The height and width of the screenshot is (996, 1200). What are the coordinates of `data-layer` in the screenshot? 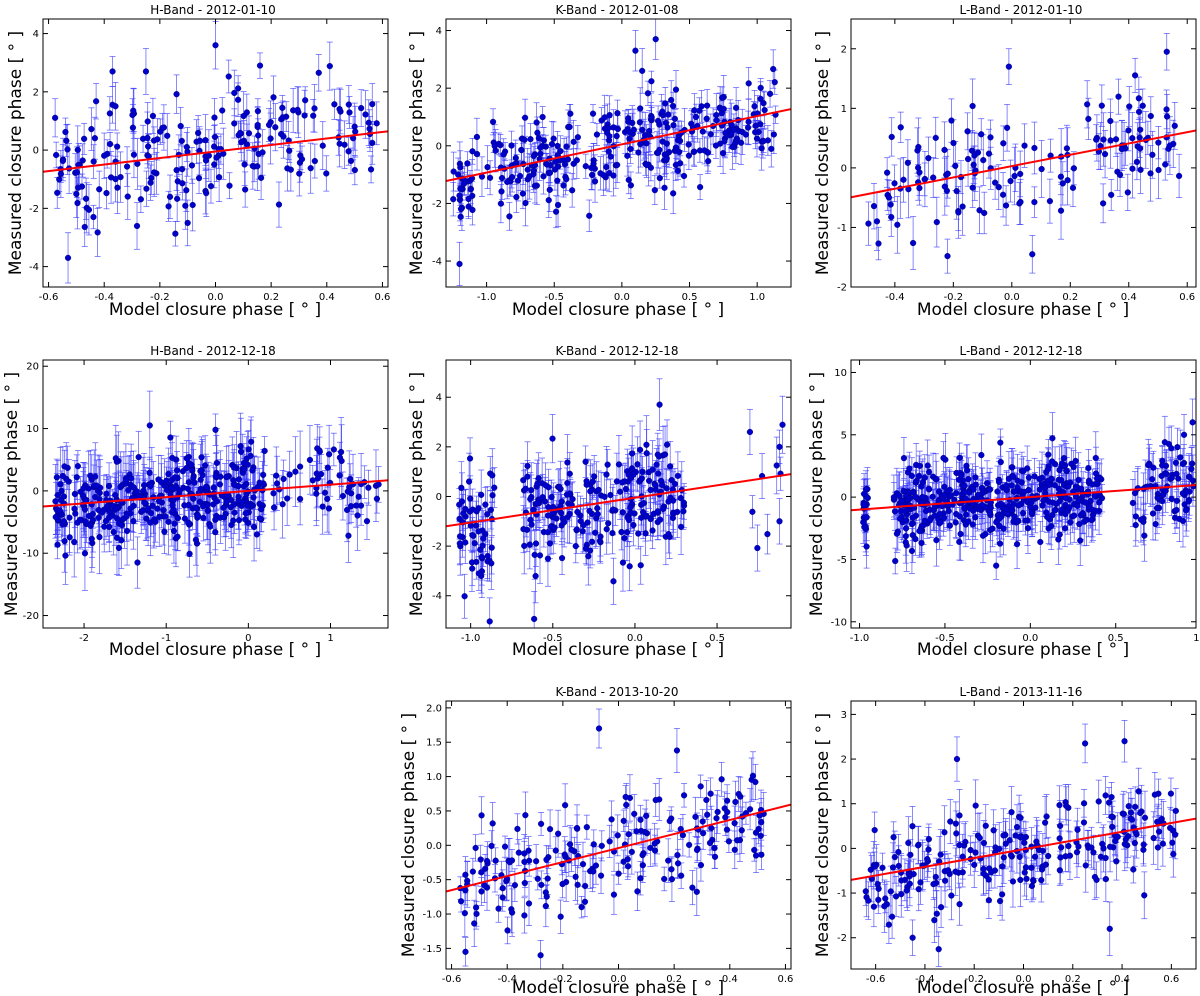 It's located at (618, 503).